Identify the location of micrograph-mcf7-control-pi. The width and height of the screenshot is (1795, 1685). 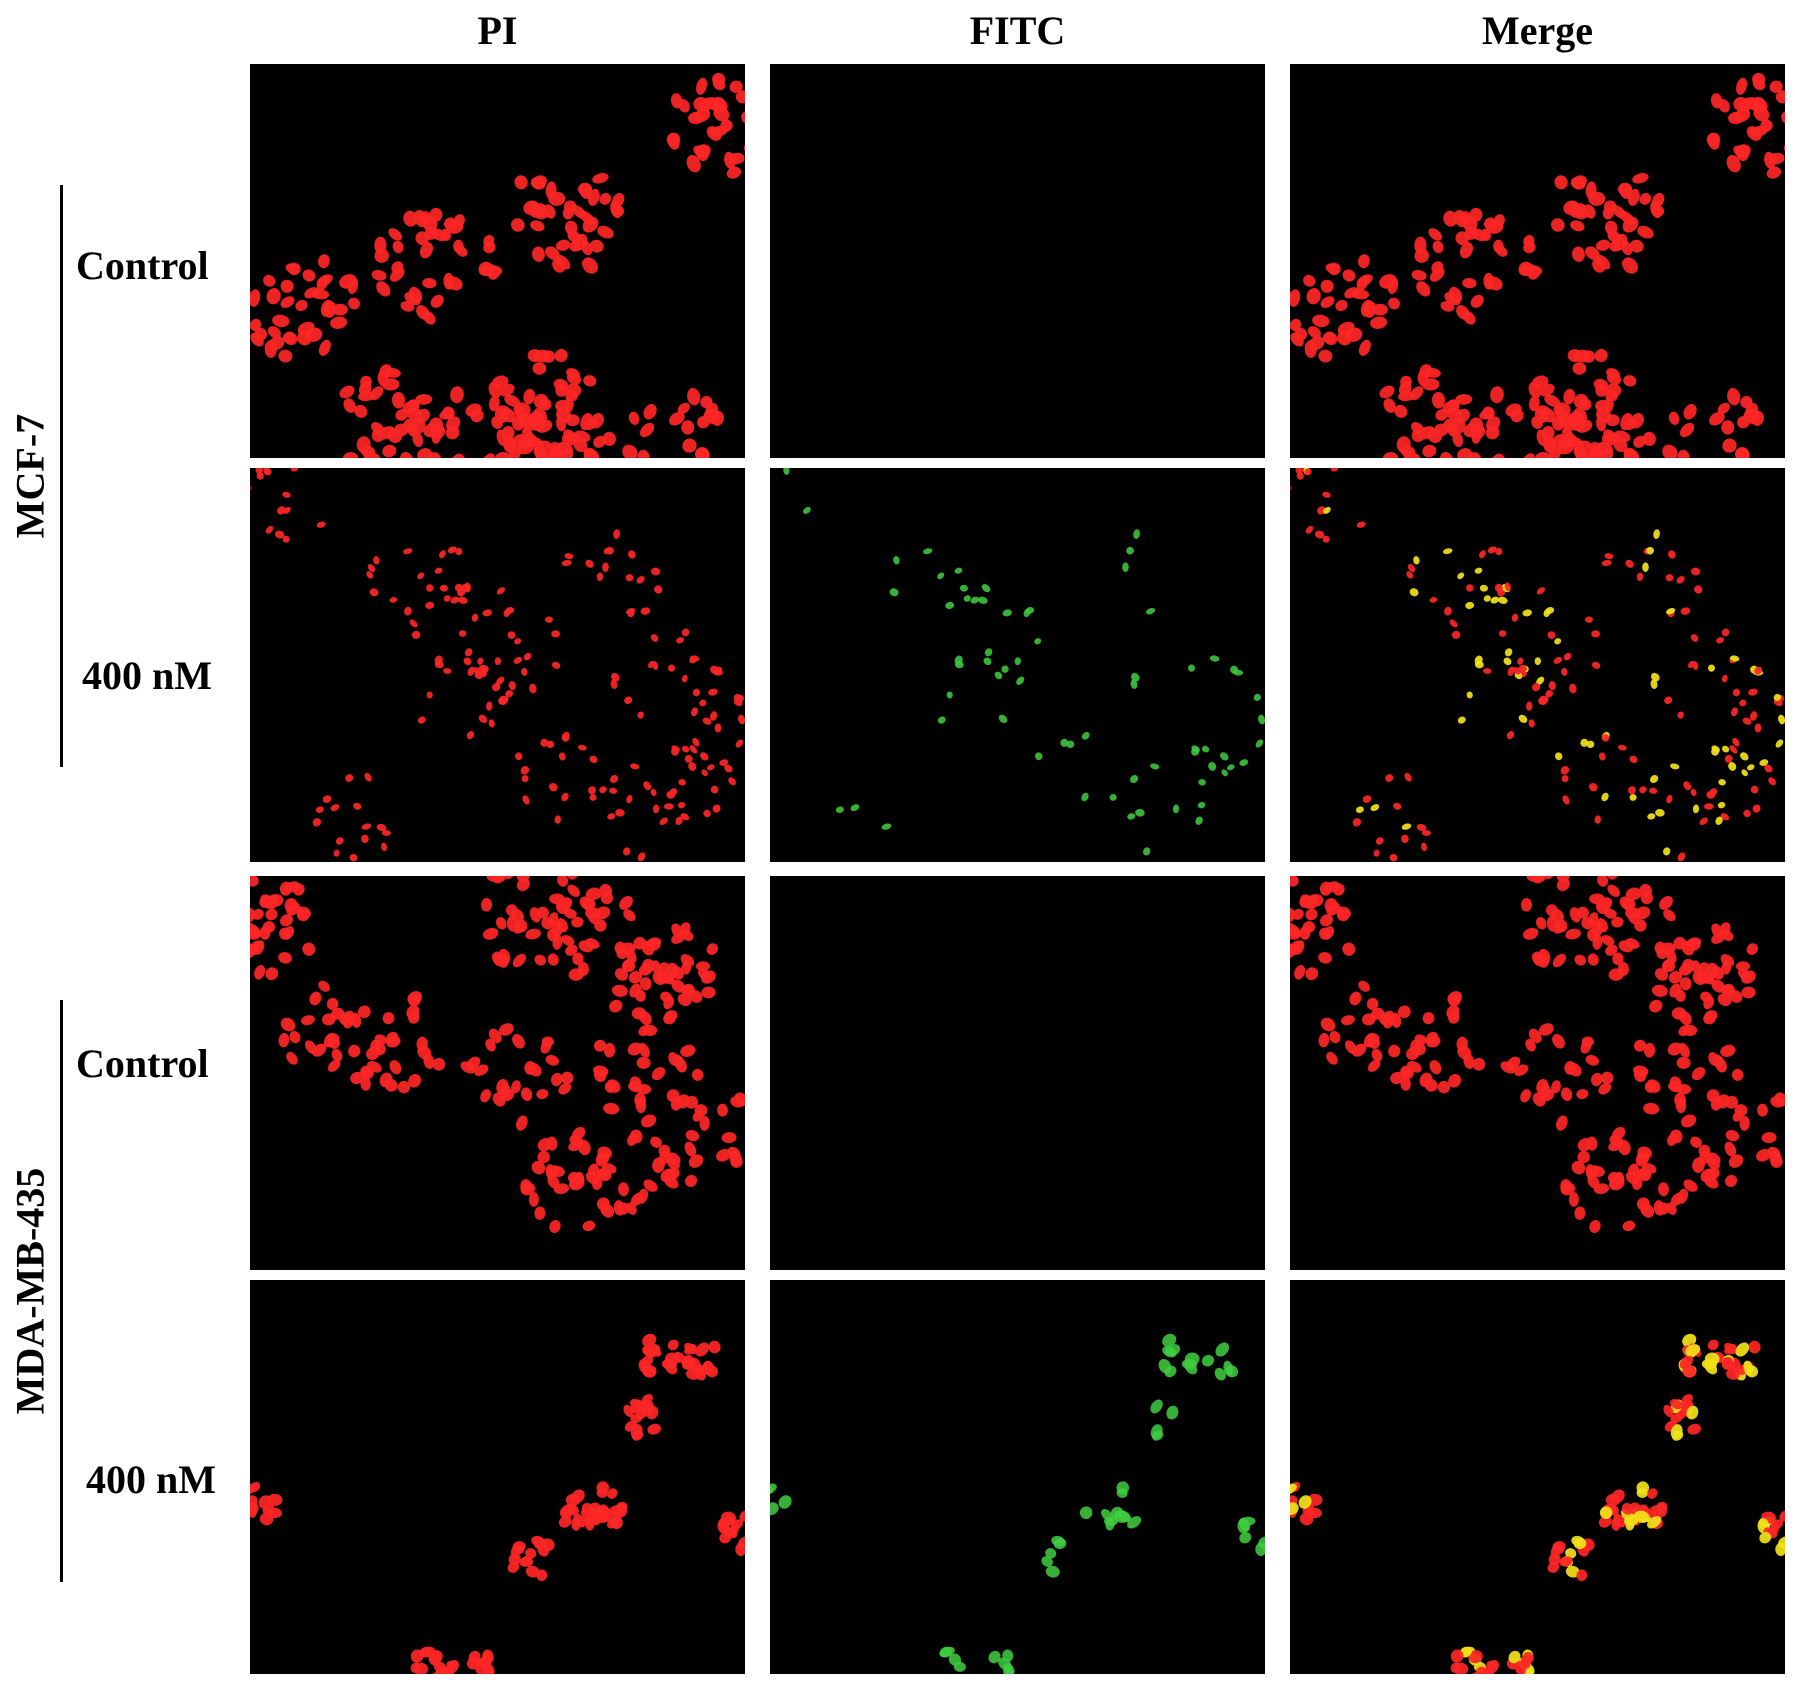
(497, 261).